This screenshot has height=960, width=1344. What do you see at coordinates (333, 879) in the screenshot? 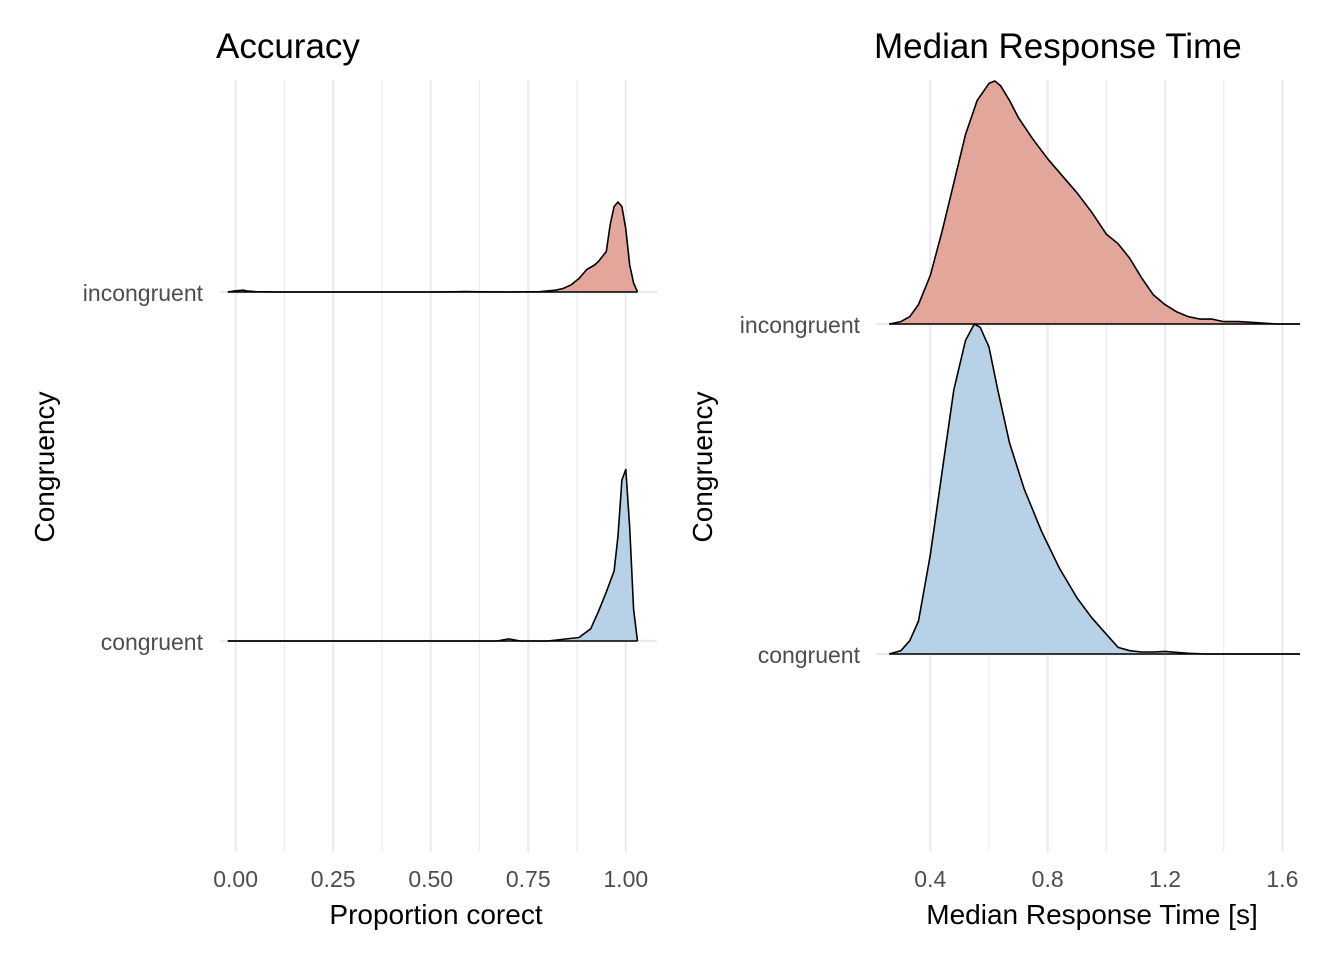
I see `x-tick-label: 0.25` at bounding box center [333, 879].